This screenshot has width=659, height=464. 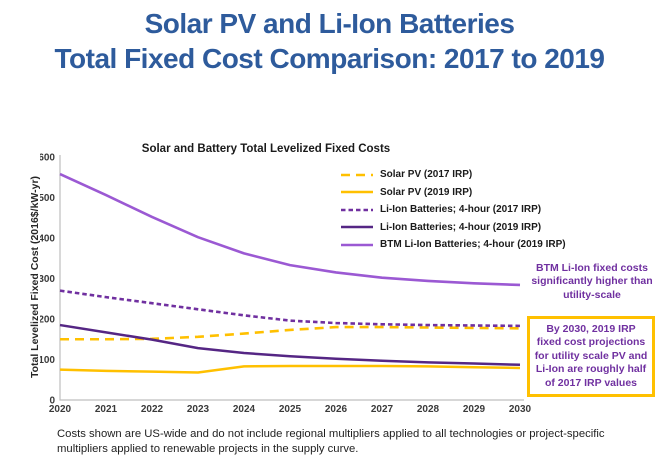 What do you see at coordinates (461, 210) in the screenshot?
I see `legend-label: Li-Ion Batteries; 4-hour (2017 IRP)` at bounding box center [461, 210].